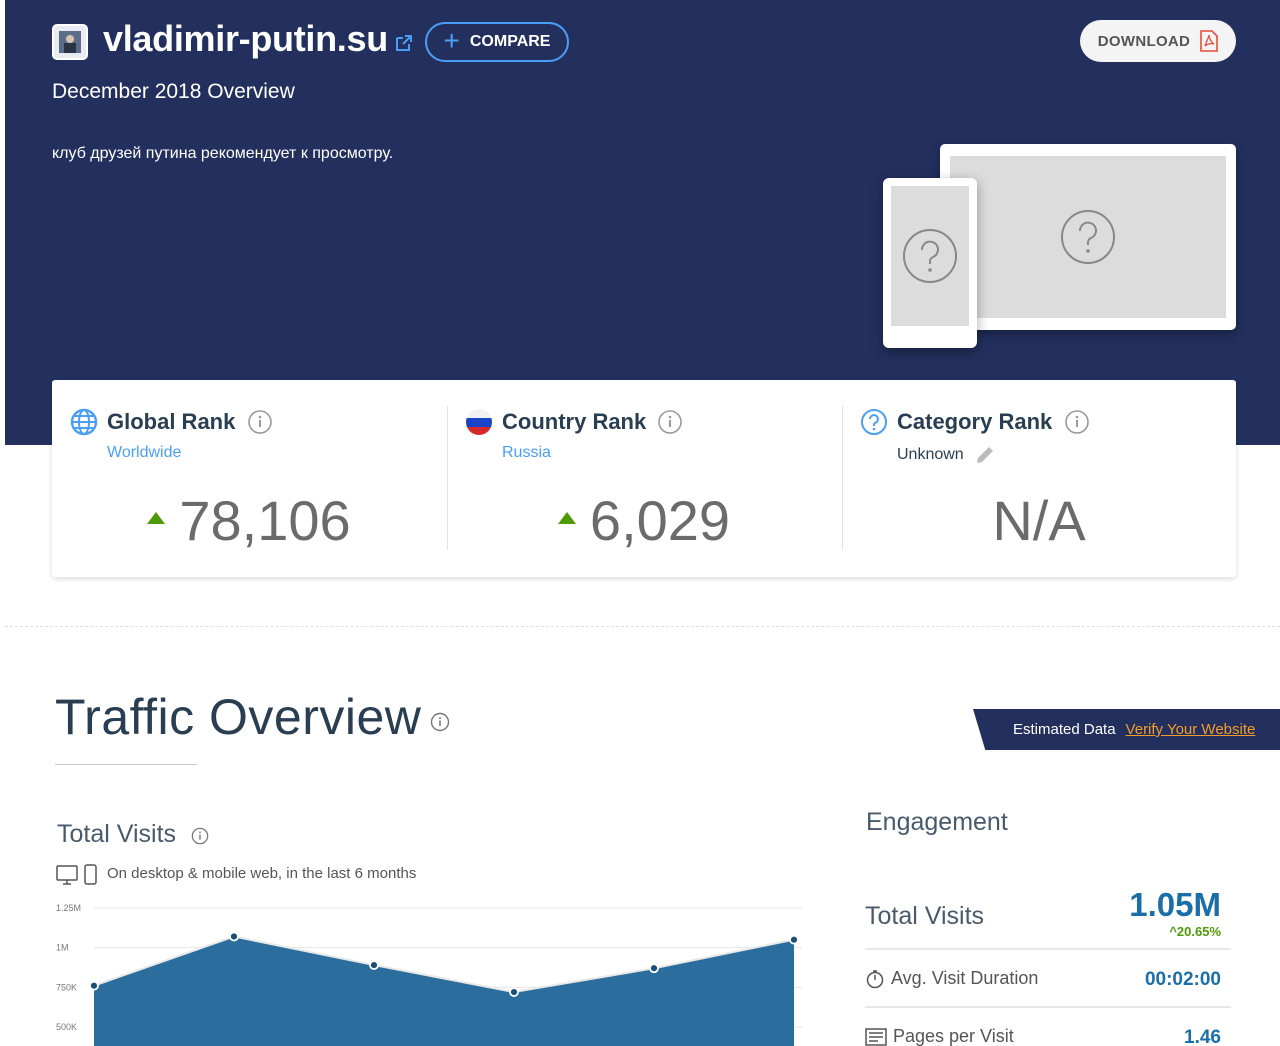 Image resolution: width=1280 pixels, height=1046 pixels. Describe the element at coordinates (526, 452) in the screenshot. I see `country-rank-scope: Russia` at that location.